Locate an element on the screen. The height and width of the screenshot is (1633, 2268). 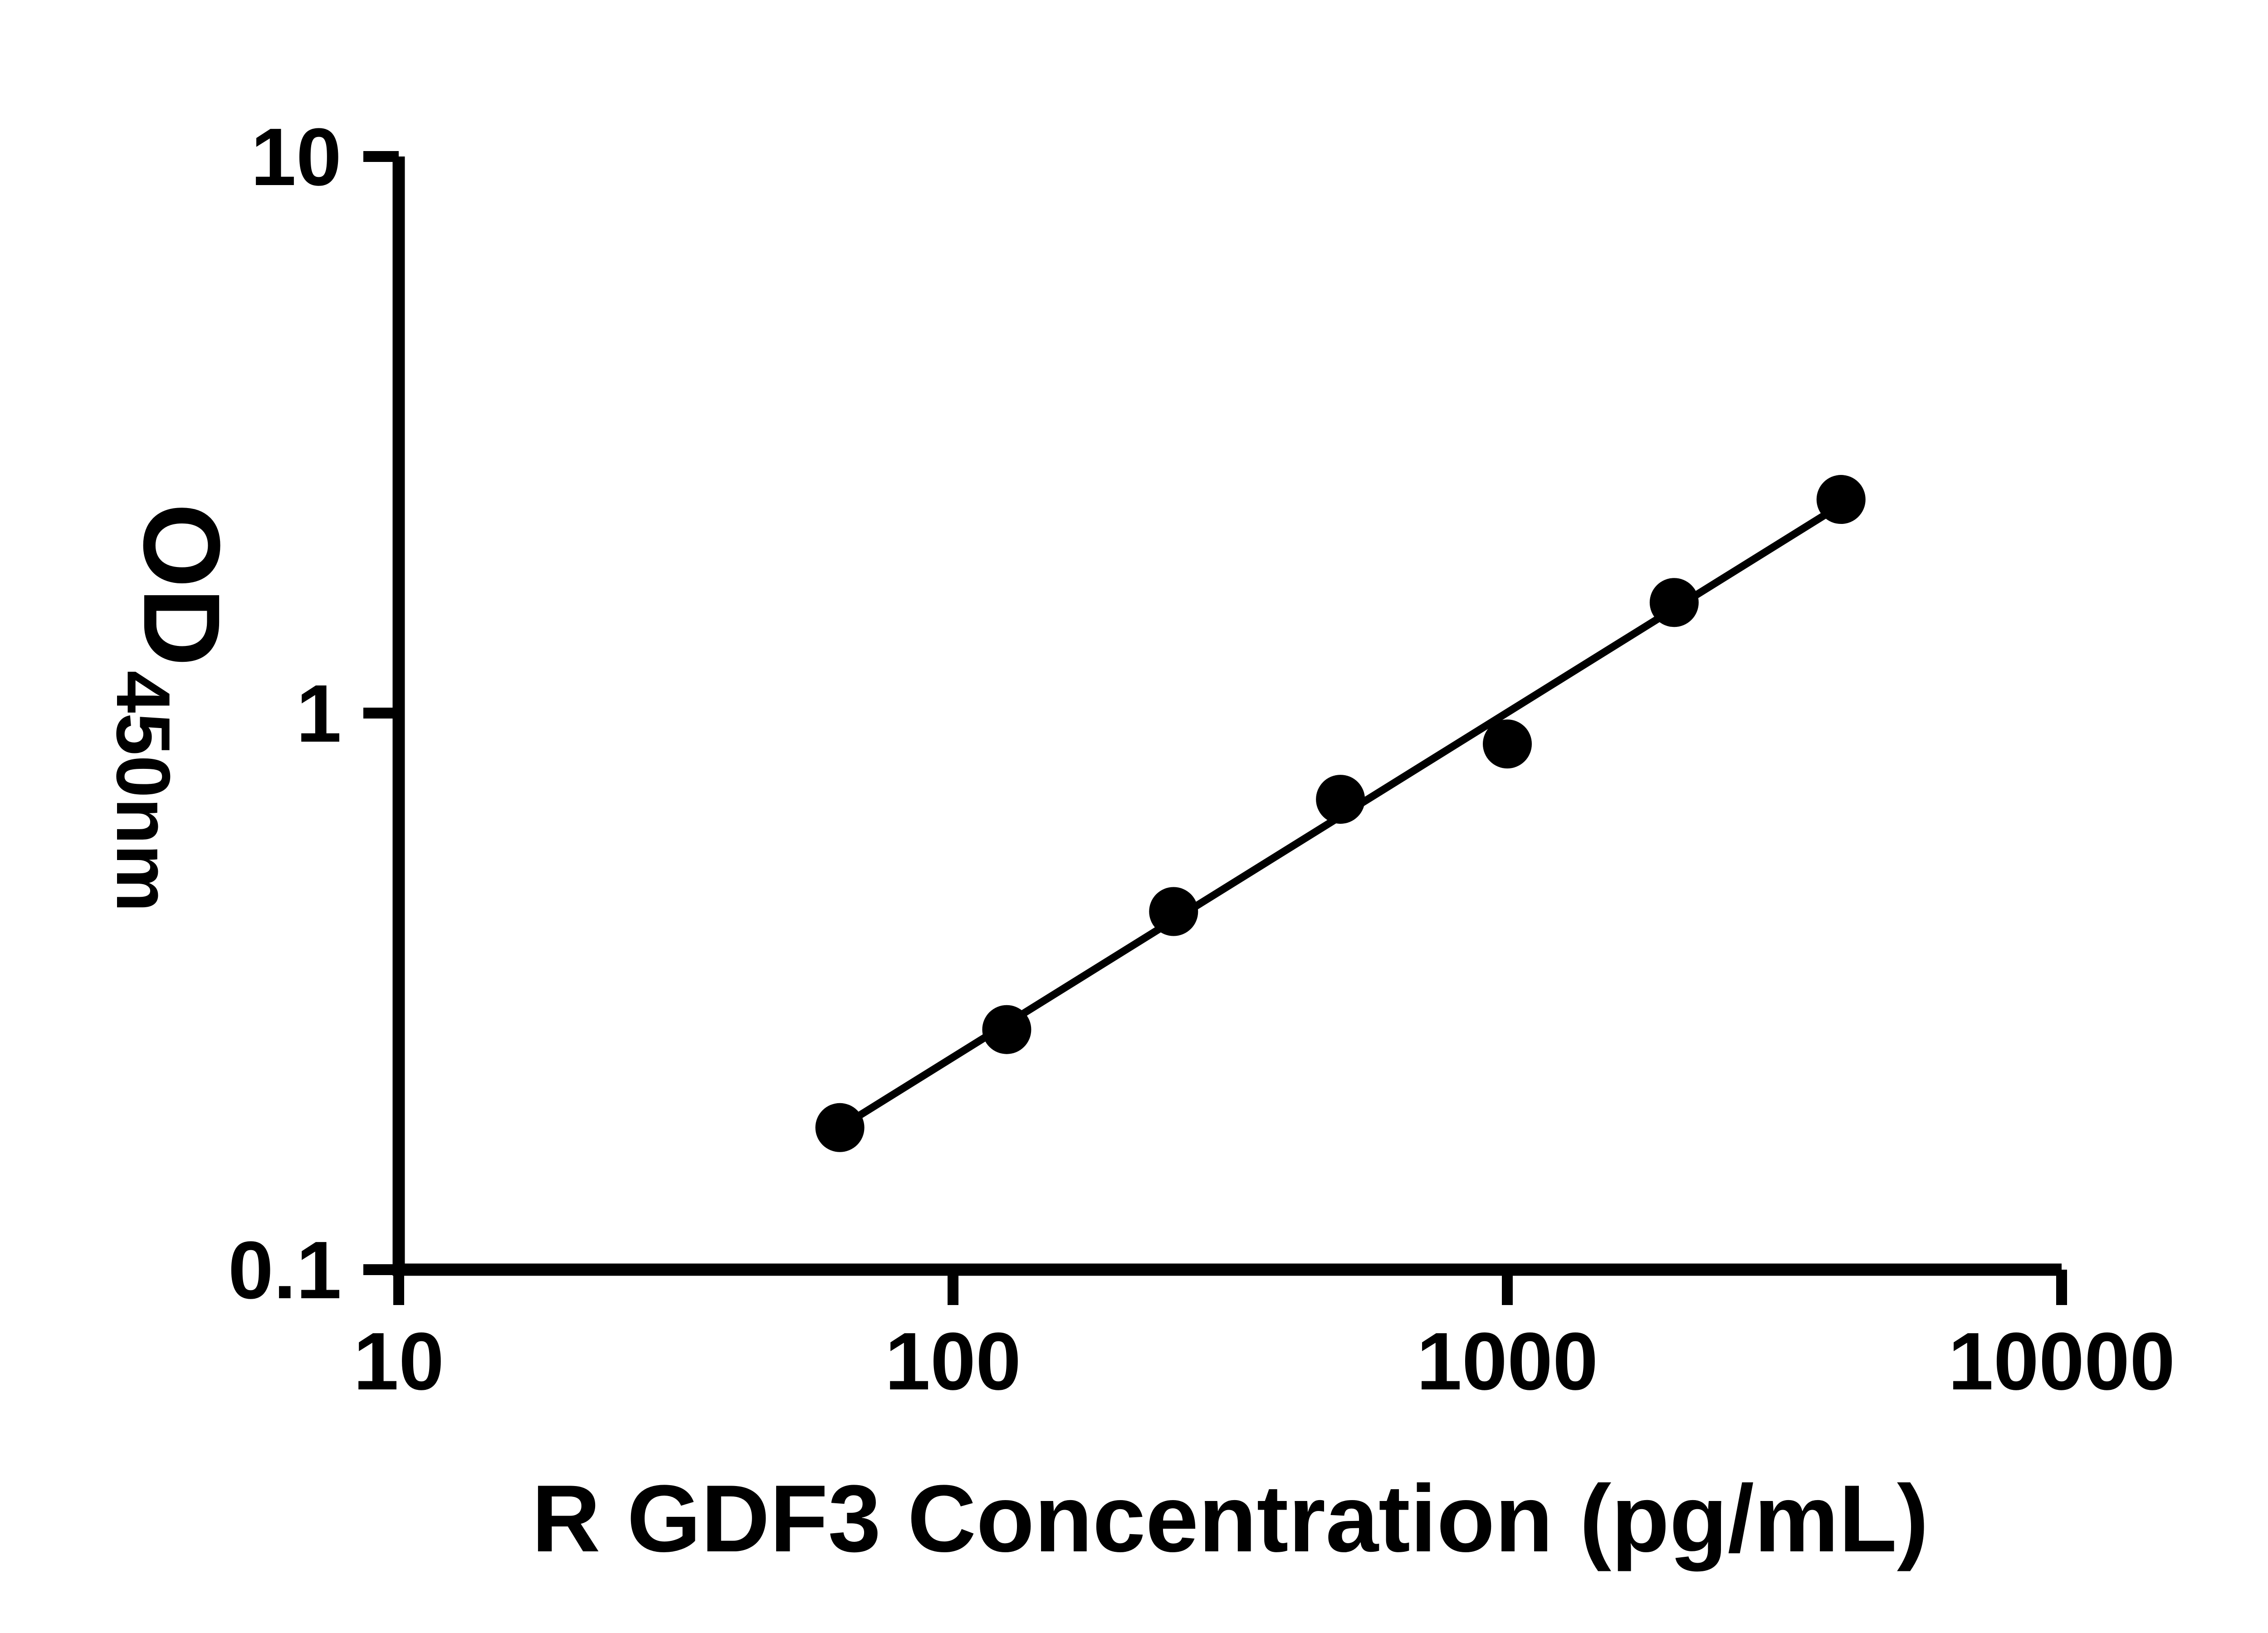
y-axis-title-main: OD is located at coordinates (182, 584).